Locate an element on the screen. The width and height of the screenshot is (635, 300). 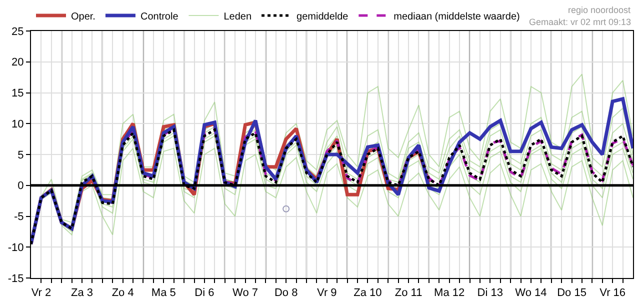
y-tick-label: -15 is located at coordinates (16, 278).